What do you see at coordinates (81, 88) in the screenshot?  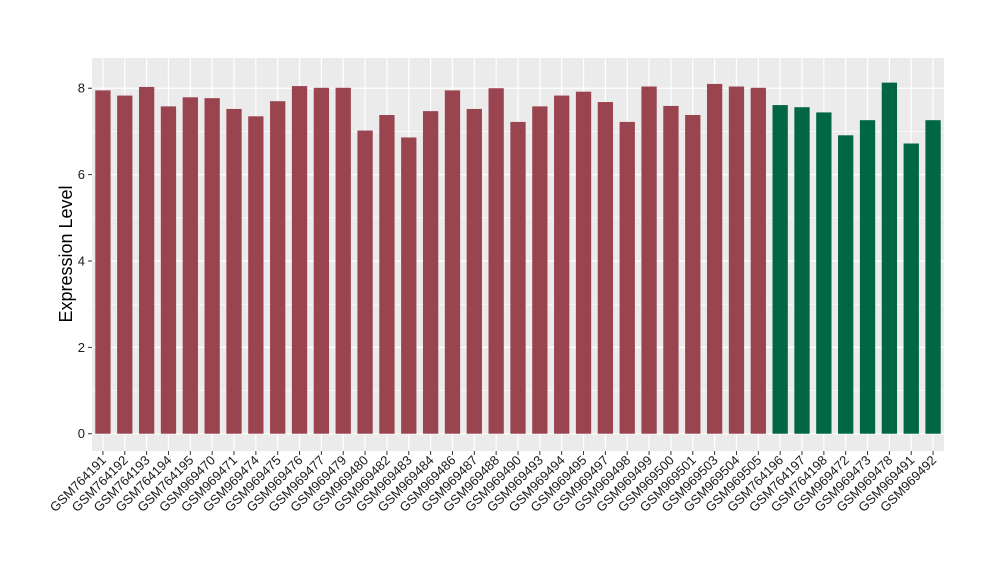 I see `y-tick-label: 8` at bounding box center [81, 88].